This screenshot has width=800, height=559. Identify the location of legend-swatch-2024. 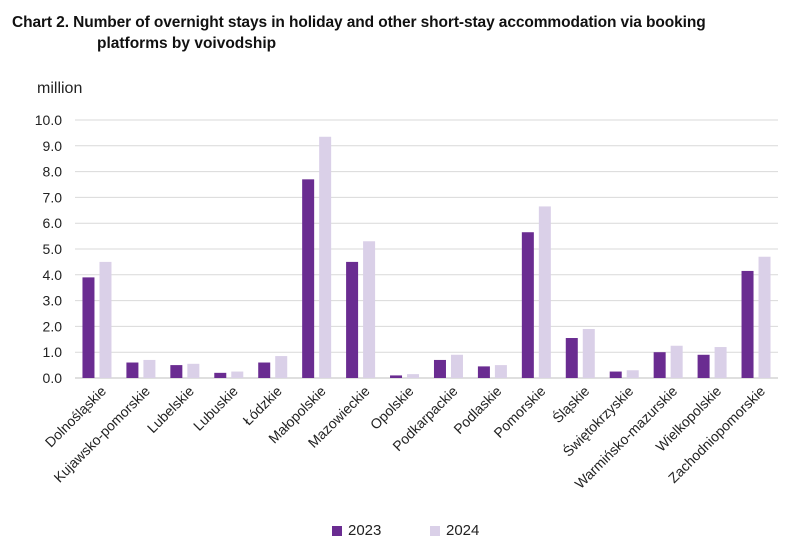
(435, 530).